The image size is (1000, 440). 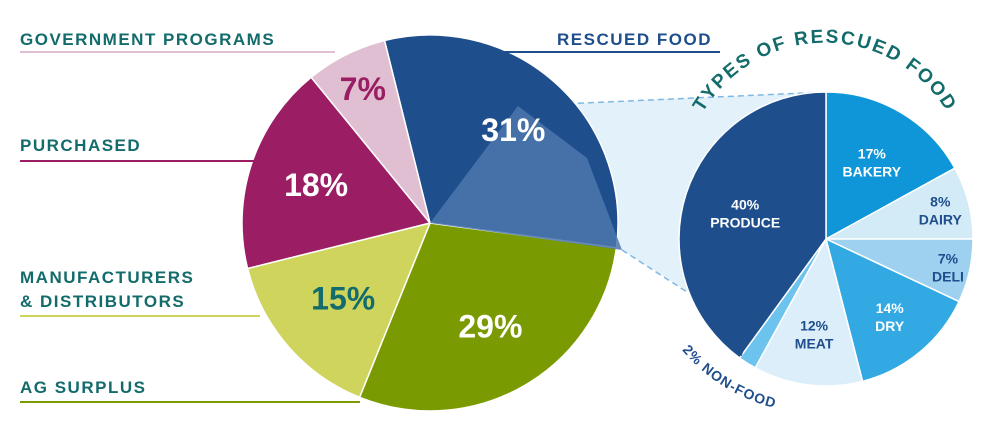 I want to click on main-slice-government-programs, so click(x=370, y=131).